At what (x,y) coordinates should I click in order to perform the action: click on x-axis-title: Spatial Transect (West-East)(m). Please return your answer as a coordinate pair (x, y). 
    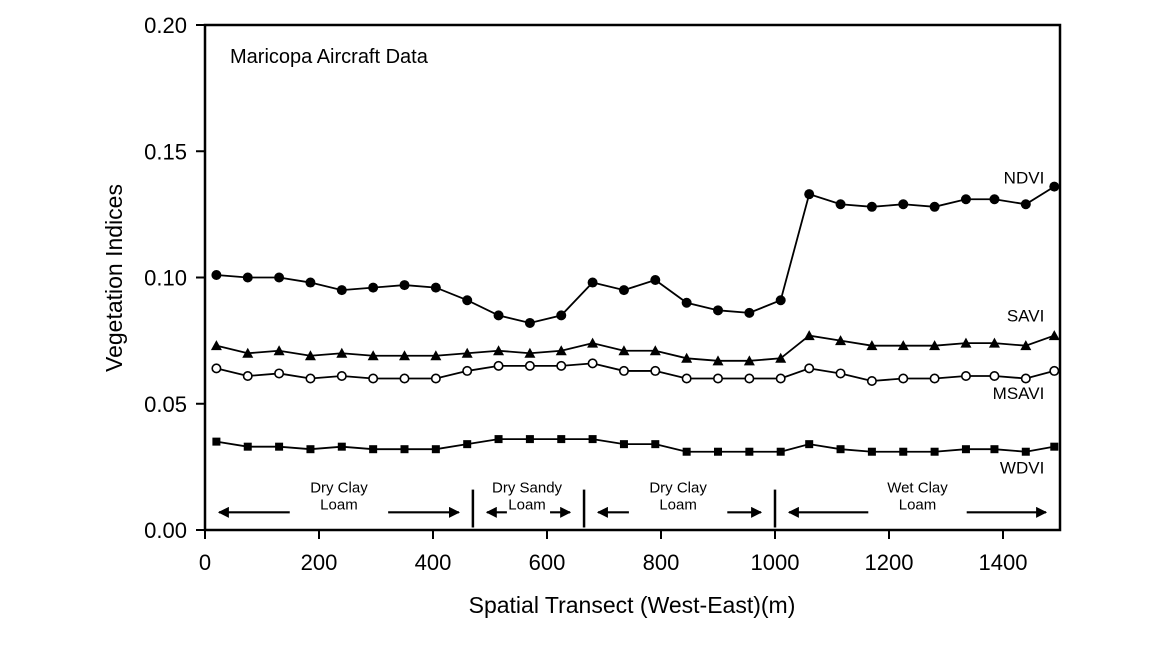
    Looking at the image, I should click on (632, 605).